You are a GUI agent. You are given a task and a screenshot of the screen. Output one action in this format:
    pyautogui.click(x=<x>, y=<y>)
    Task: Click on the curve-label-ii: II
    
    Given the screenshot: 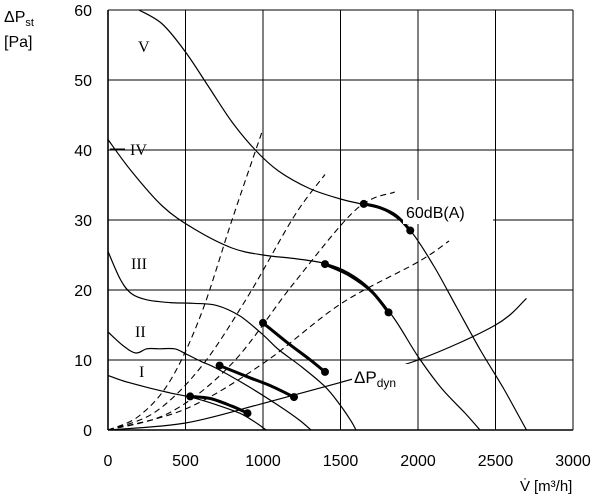 What is the action you would take?
    pyautogui.click(x=140, y=332)
    